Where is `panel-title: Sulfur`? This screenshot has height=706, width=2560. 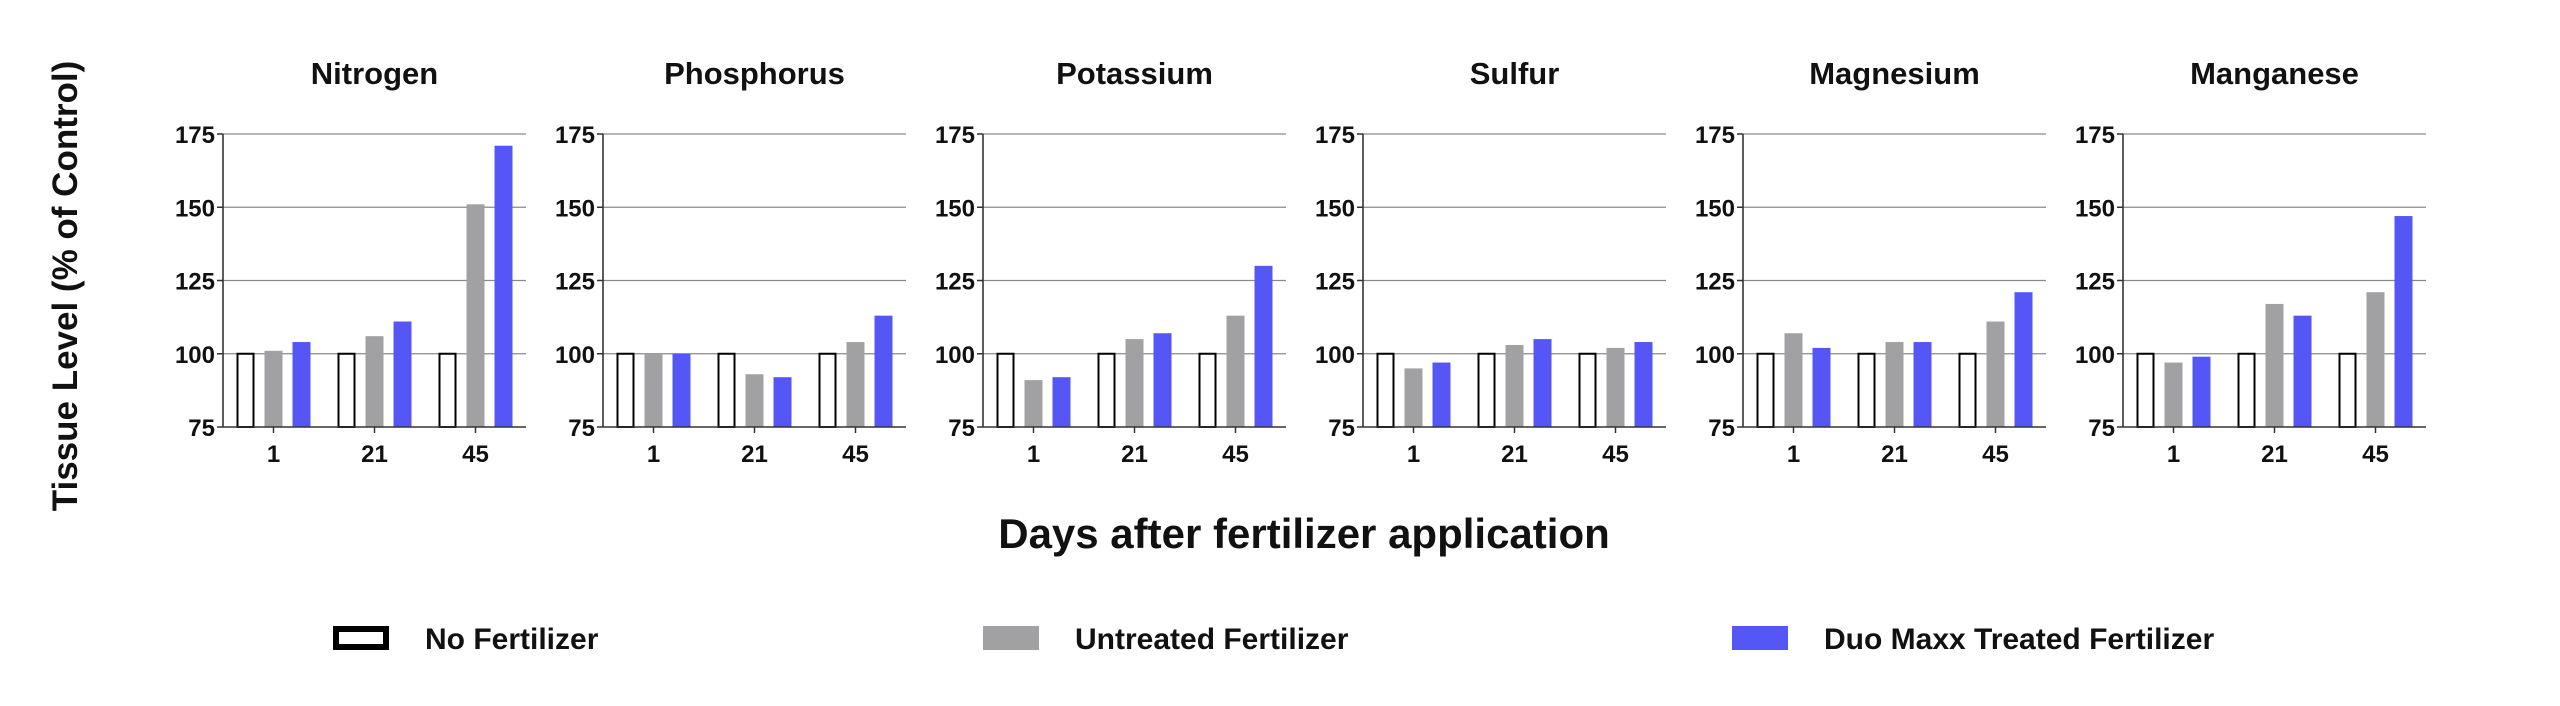 panel-title: Sulfur is located at coordinates (1515, 73).